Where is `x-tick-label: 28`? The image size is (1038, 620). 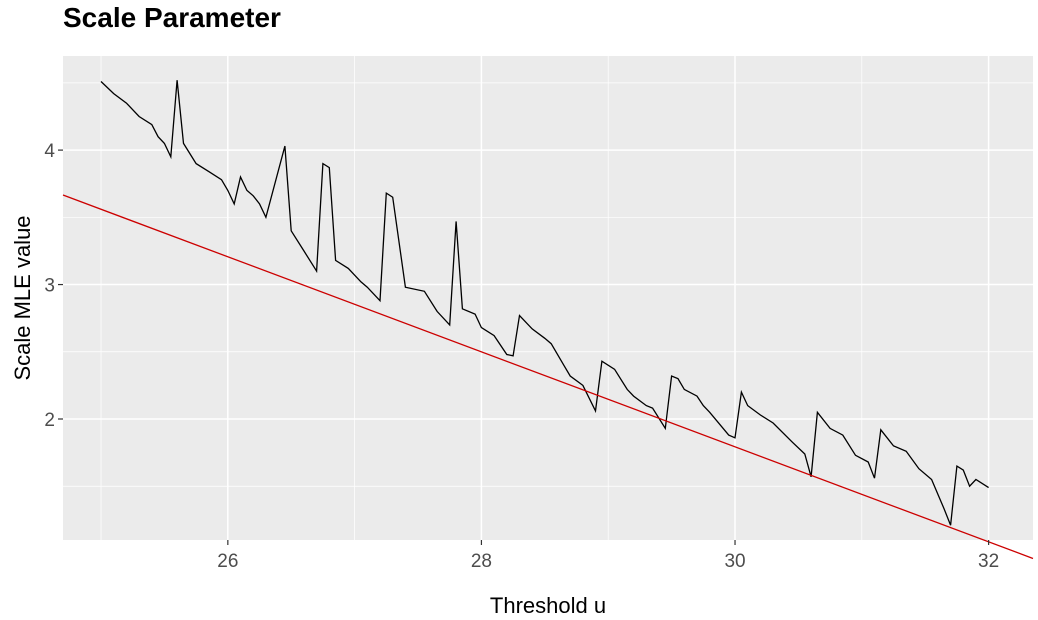
x-tick-label: 28 is located at coordinates (481, 561).